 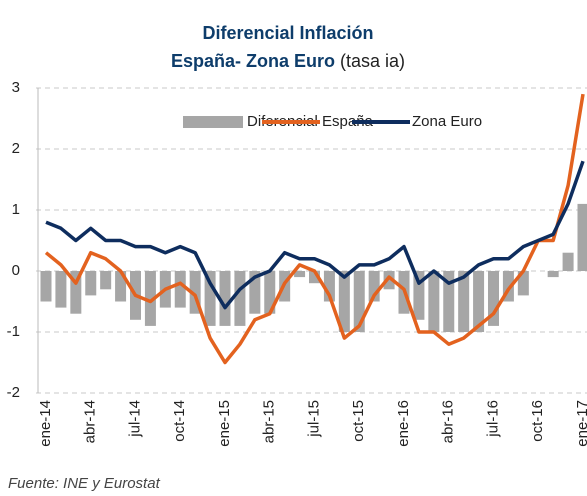 I want to click on source-note: Fuente: INE y Eurostat, so click(x=84, y=483).